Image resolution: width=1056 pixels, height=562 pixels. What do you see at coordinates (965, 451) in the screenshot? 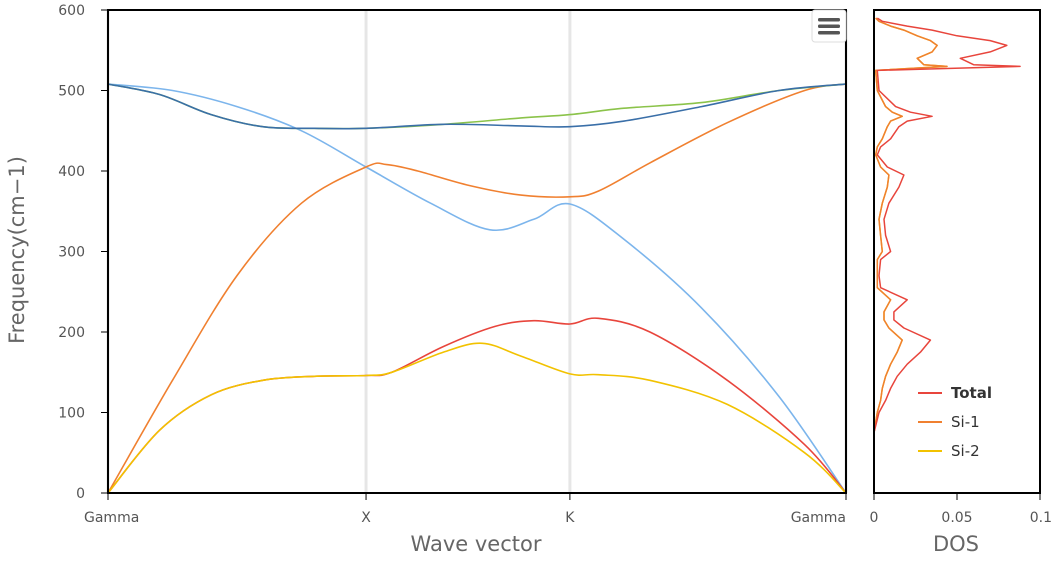
I see `legend-label: Si-2` at bounding box center [965, 451].